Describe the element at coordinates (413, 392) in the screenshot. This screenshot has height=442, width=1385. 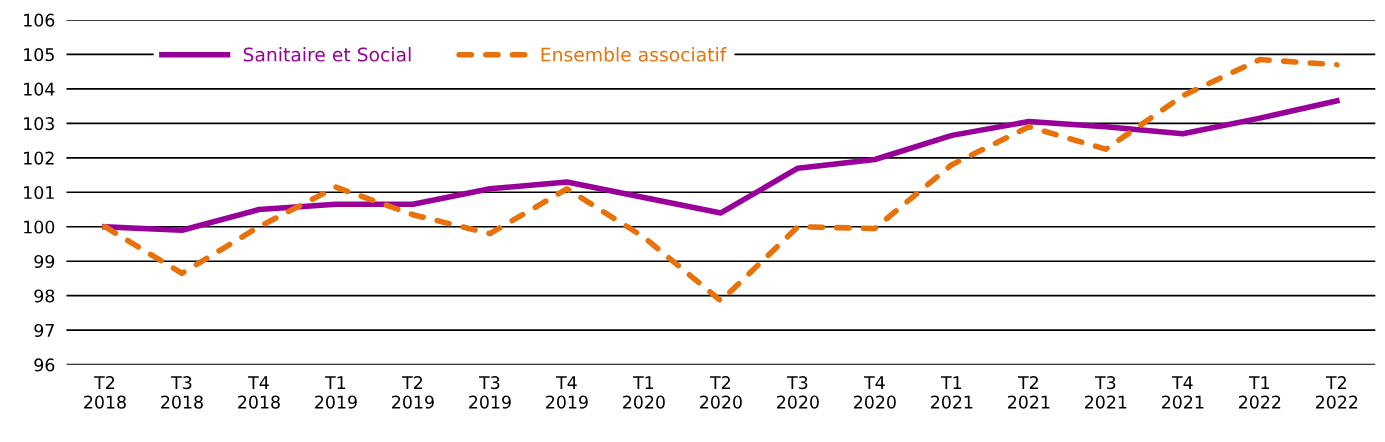
I see `x-tick-label: T2 2019` at that location.